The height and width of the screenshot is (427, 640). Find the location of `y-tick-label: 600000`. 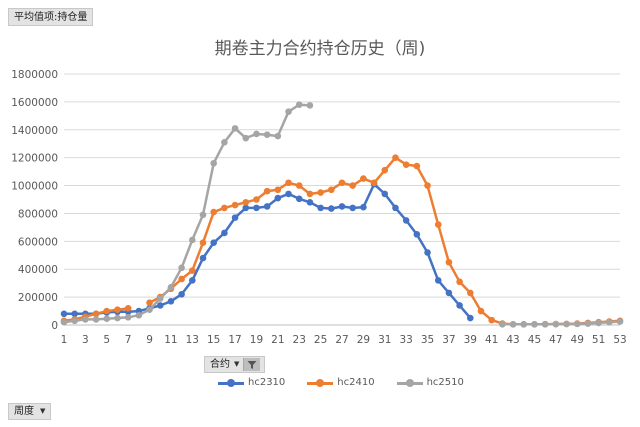

y-tick-label: 600000 is located at coordinates (38, 242).